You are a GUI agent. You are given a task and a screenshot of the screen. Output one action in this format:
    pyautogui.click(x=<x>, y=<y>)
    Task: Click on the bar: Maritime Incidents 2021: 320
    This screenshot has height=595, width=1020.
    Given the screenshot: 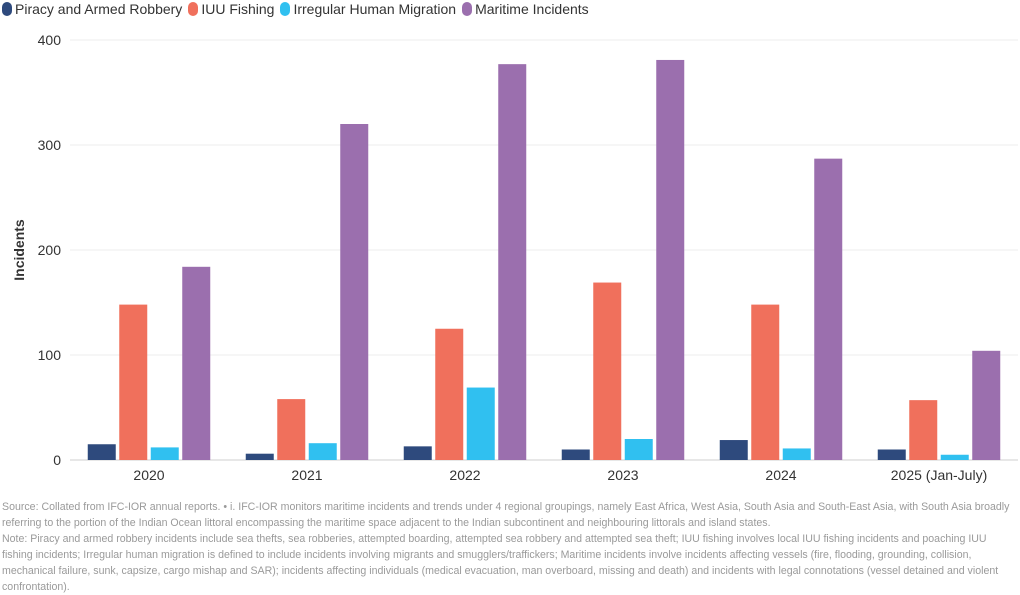 What is the action you would take?
    pyautogui.click(x=354, y=292)
    